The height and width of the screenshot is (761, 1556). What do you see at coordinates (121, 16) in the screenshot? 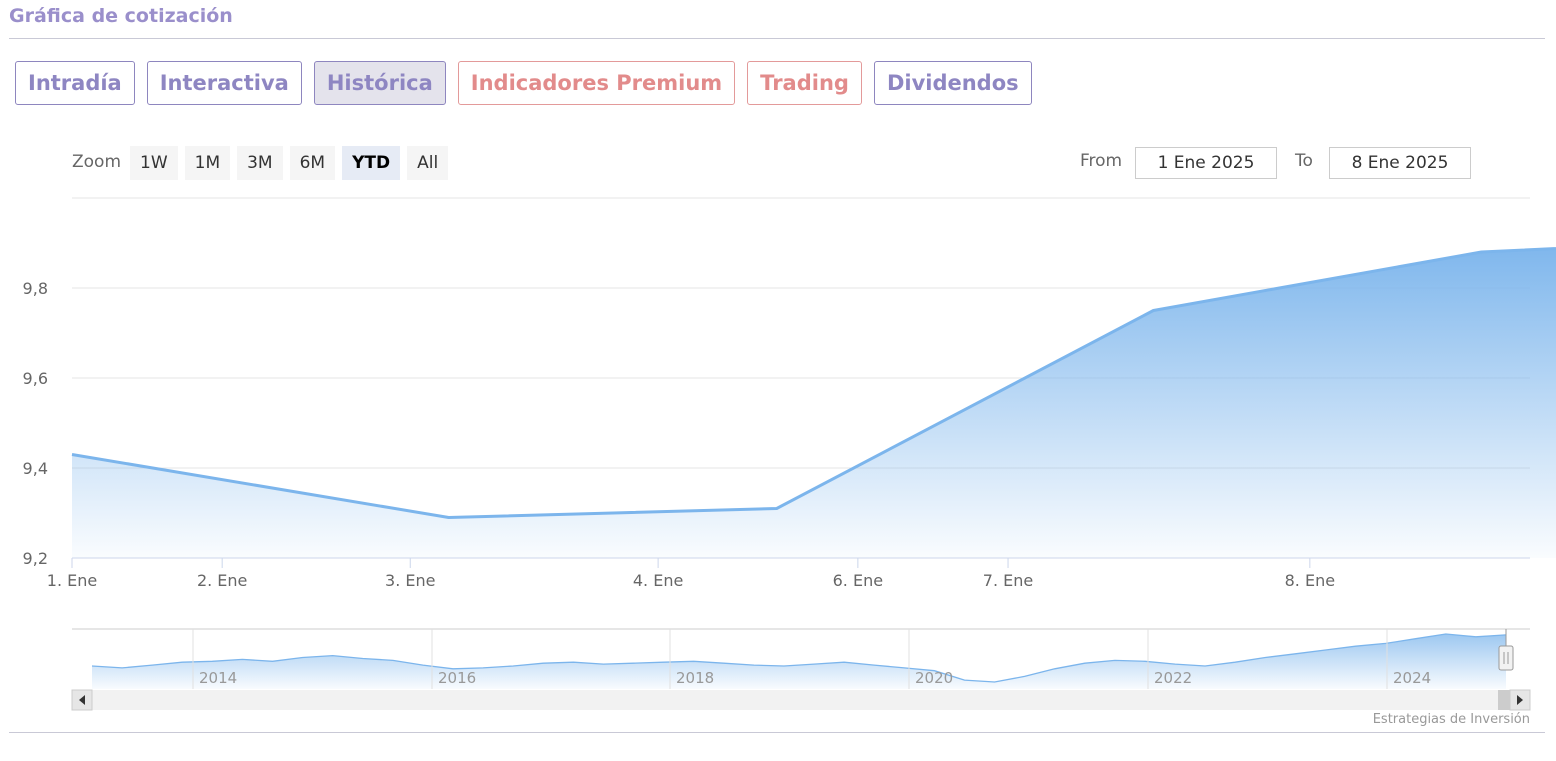
I see `section-title: Gráfica de cotización` at bounding box center [121, 16].